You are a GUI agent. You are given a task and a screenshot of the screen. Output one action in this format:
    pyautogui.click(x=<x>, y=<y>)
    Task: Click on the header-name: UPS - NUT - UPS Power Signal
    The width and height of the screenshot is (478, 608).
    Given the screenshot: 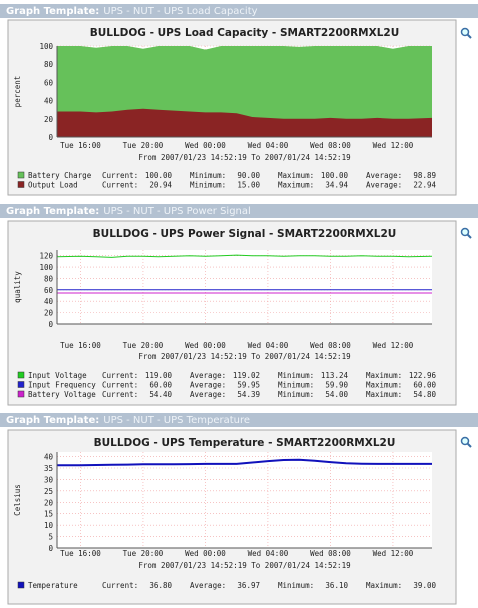 What is the action you would take?
    pyautogui.click(x=177, y=211)
    